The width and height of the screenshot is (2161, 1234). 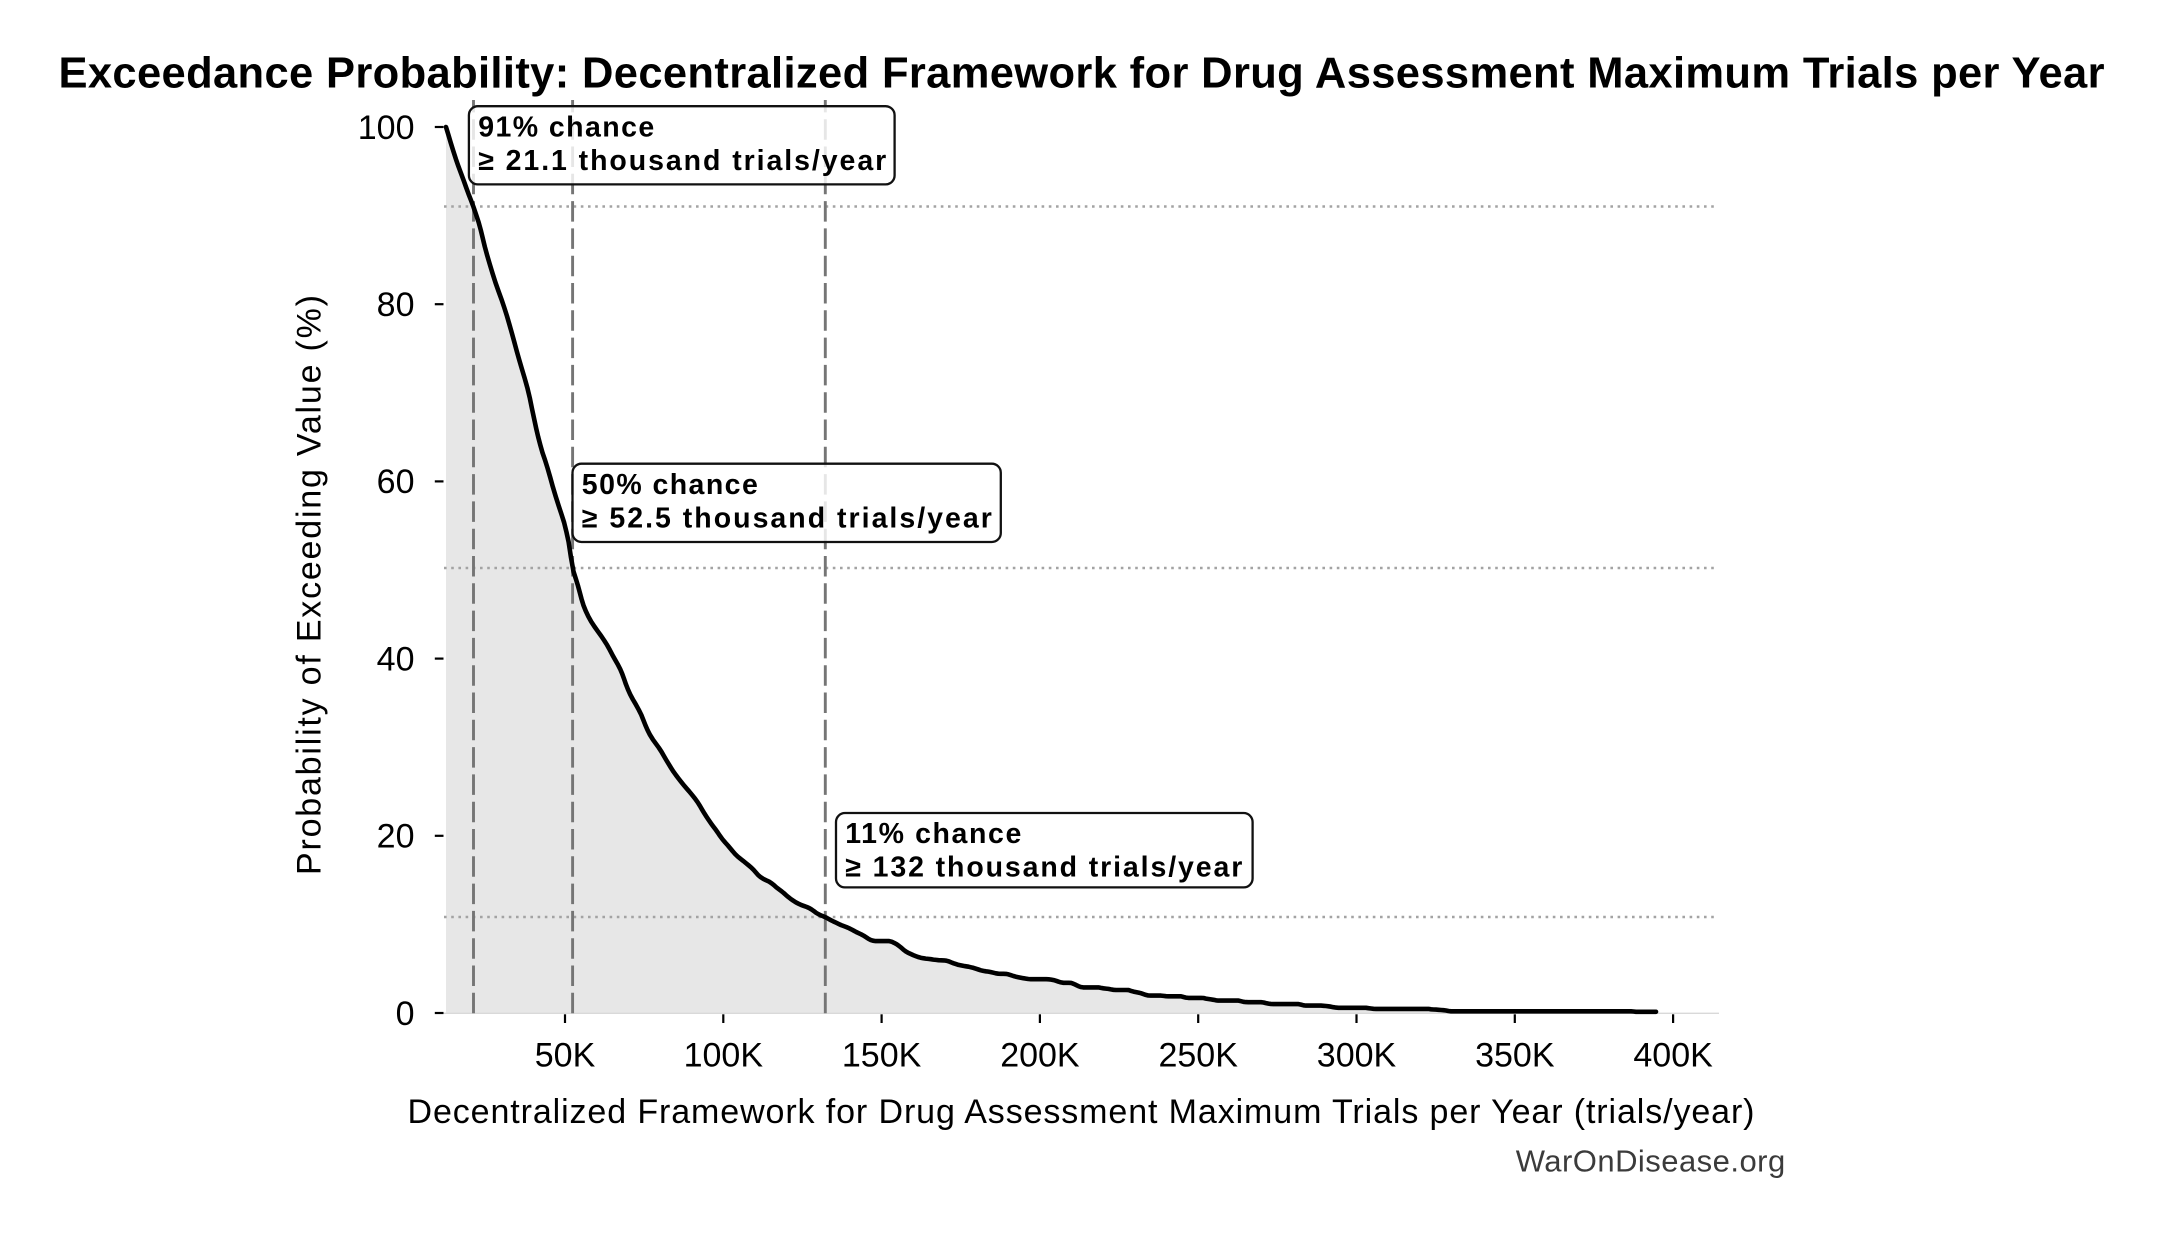 What do you see at coordinates (1651, 1161) in the screenshot?
I see `svg-text: WarOnDisease.org` at bounding box center [1651, 1161].